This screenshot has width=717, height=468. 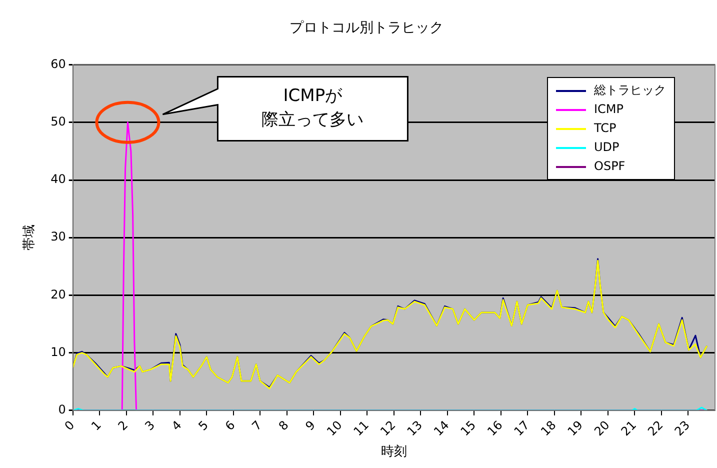 I want to click on x-tick-label: 4, so click(x=176, y=426).